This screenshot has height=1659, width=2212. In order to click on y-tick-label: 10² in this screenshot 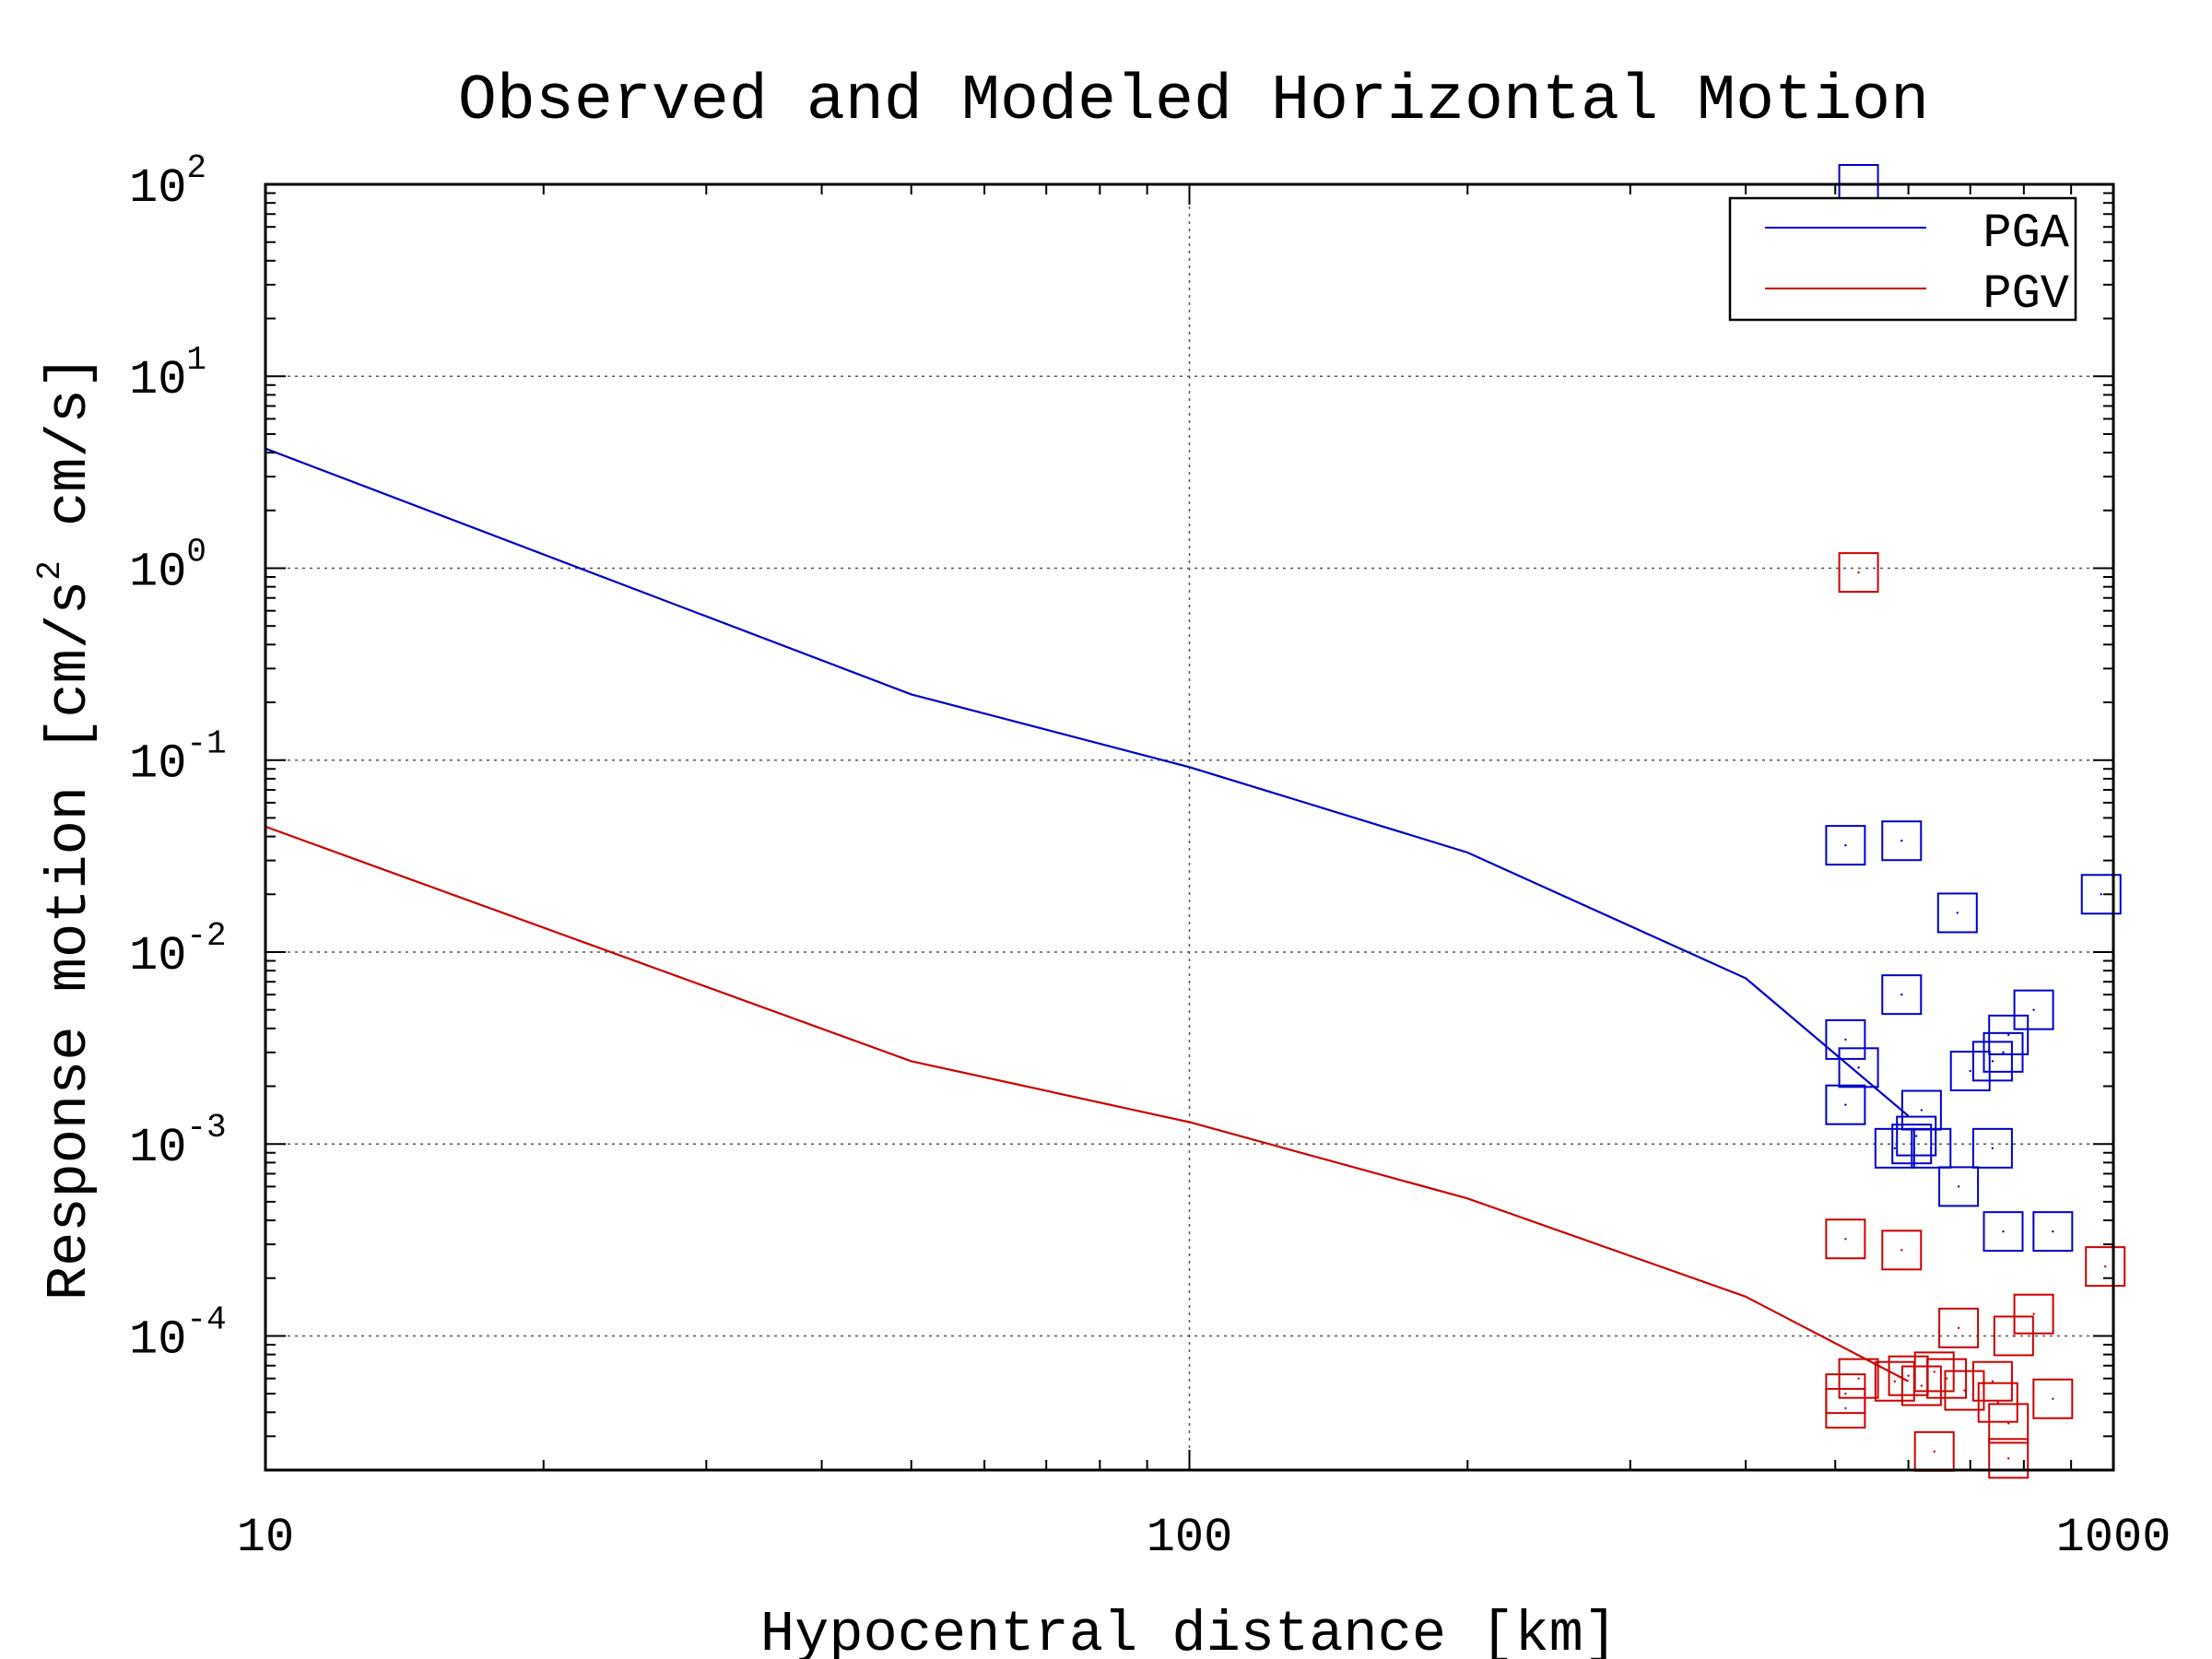, I will do `click(167, 182)`.